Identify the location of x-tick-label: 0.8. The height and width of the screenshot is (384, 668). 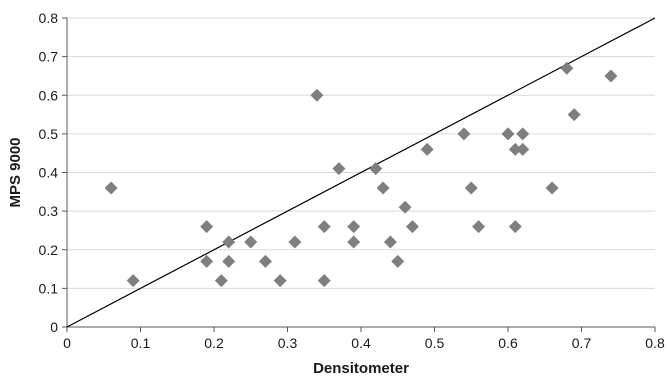
(655, 343).